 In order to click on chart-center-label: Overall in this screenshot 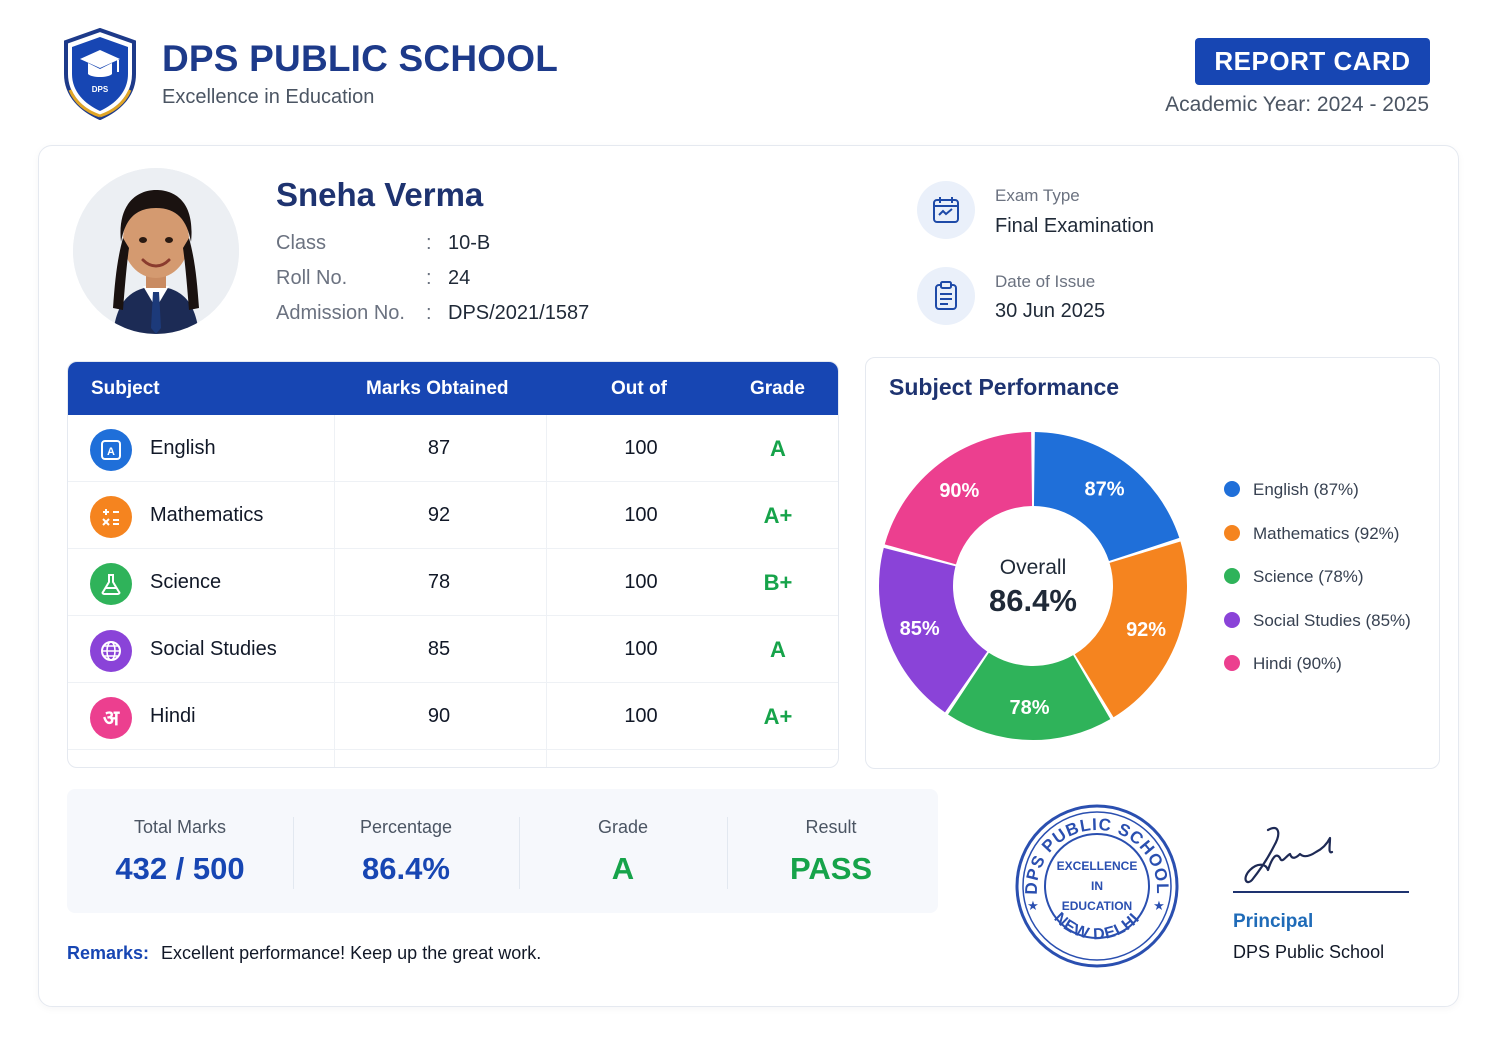, I will do `click(1033, 567)`.